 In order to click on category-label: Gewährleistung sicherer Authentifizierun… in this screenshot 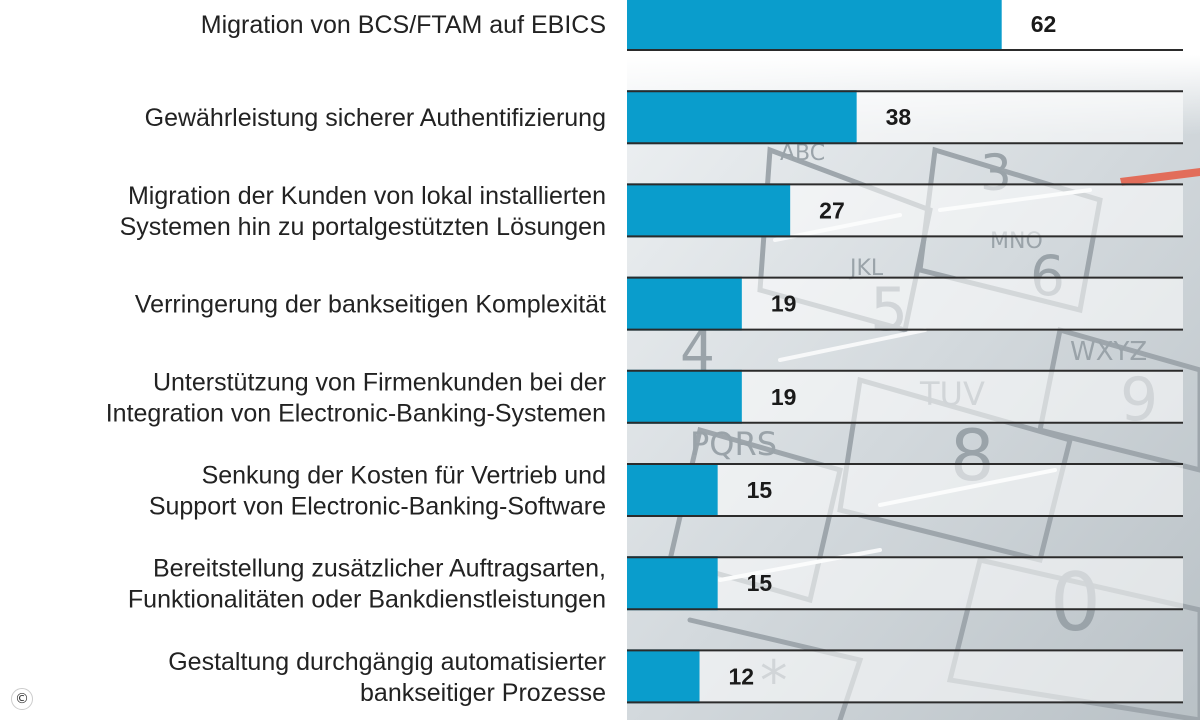, I will do `click(375, 118)`.